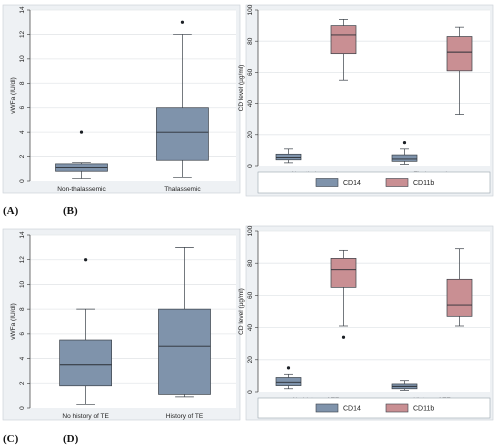  What do you see at coordinates (250, 392) in the screenshot?
I see `chart-d-ytick-label: 0` at bounding box center [250, 392].